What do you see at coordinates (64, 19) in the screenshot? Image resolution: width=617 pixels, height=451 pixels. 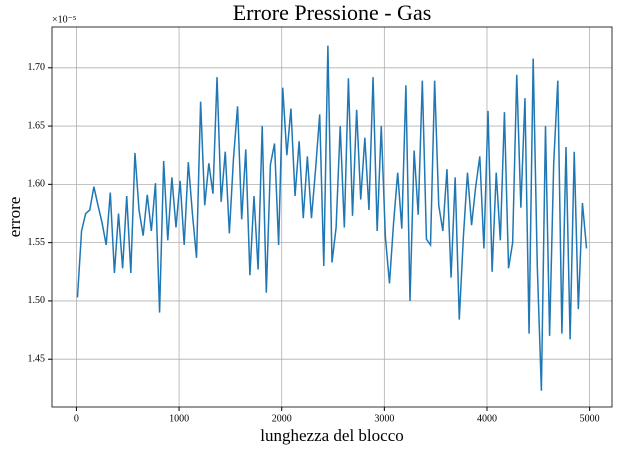 I see `y-offset-label: ×10⁻⁵` at bounding box center [64, 19].